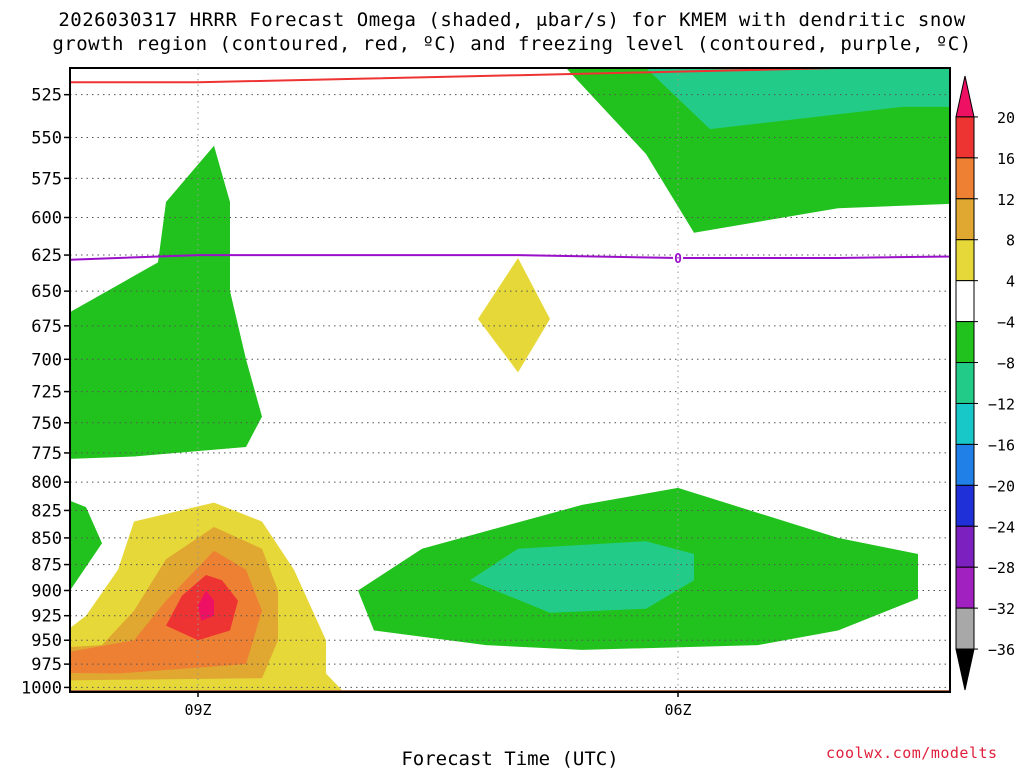 This screenshot has height=768, width=1024. What do you see at coordinates (678, 259) in the screenshot?
I see `freezing-level-label: 0` at bounding box center [678, 259].